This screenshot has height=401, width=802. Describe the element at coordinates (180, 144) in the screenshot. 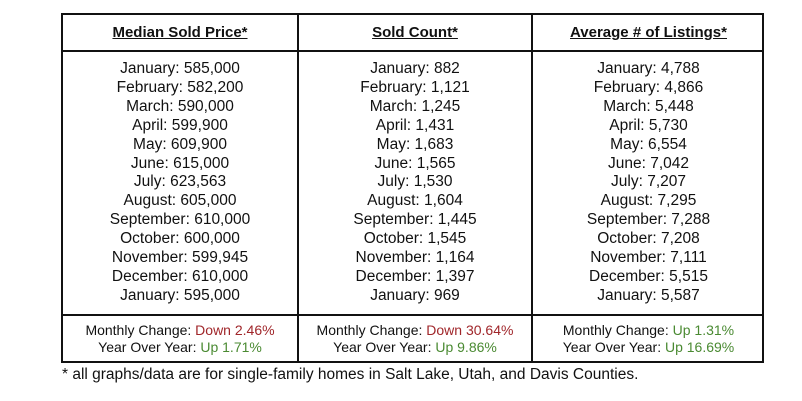

I see `month-value-row: May: 609,900` at that location.